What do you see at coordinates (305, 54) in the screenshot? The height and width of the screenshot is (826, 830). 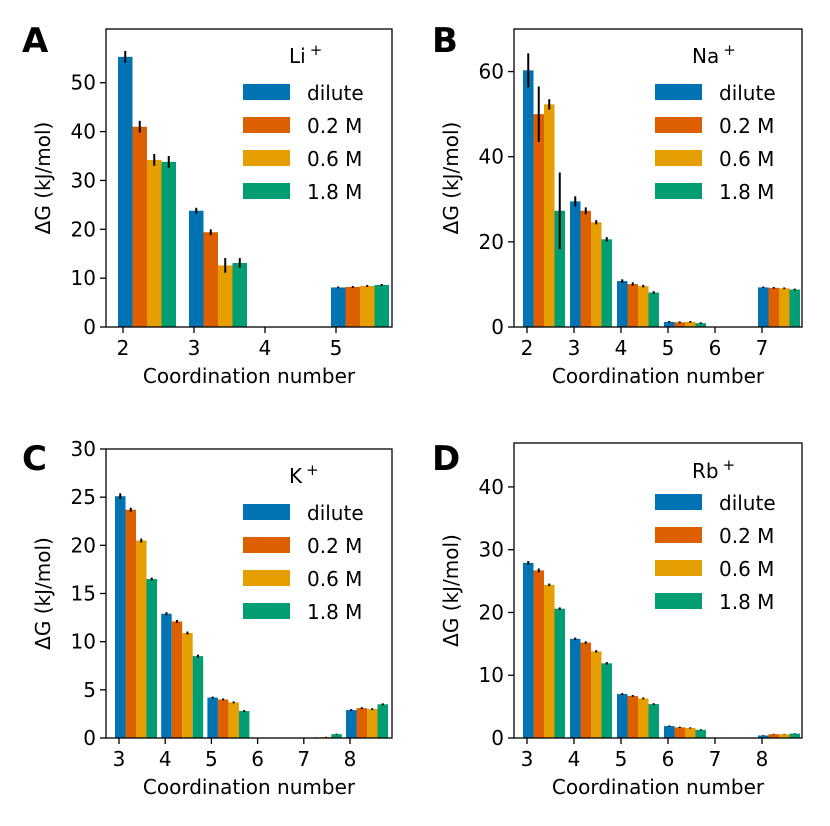 I see `legend-title: Li +` at bounding box center [305, 54].